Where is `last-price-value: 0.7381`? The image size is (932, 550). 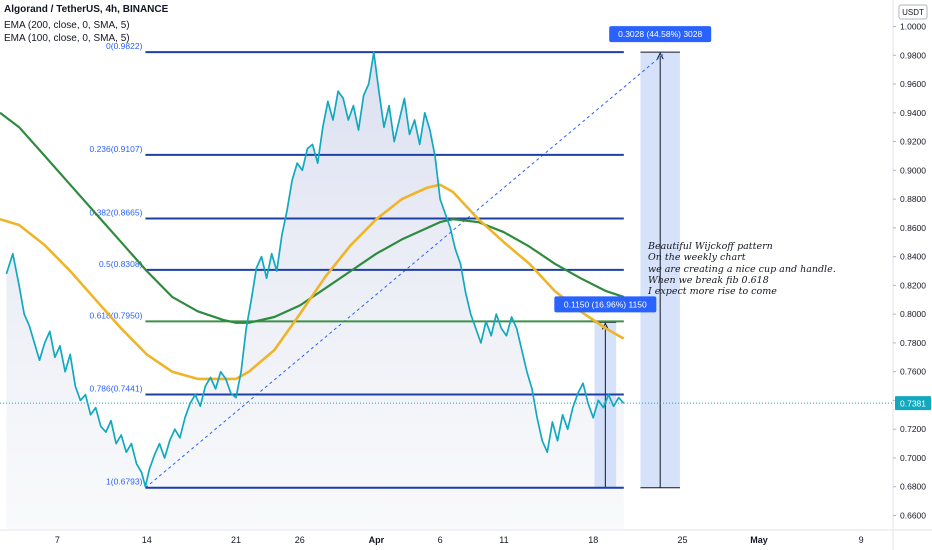 last-price-value: 0.7381 is located at coordinates (913, 404).